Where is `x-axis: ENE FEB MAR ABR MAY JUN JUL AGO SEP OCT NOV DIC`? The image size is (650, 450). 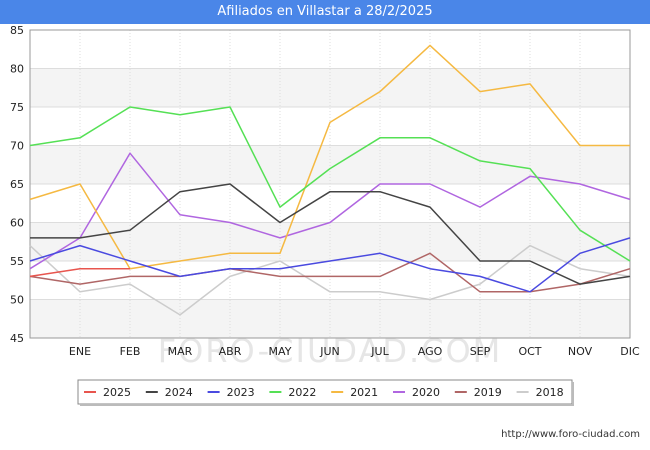
x-axis: ENE FEB MAR ABR MAY JUN JUL AGO SEP OCT NOV DIC is located at coordinates (354, 351).